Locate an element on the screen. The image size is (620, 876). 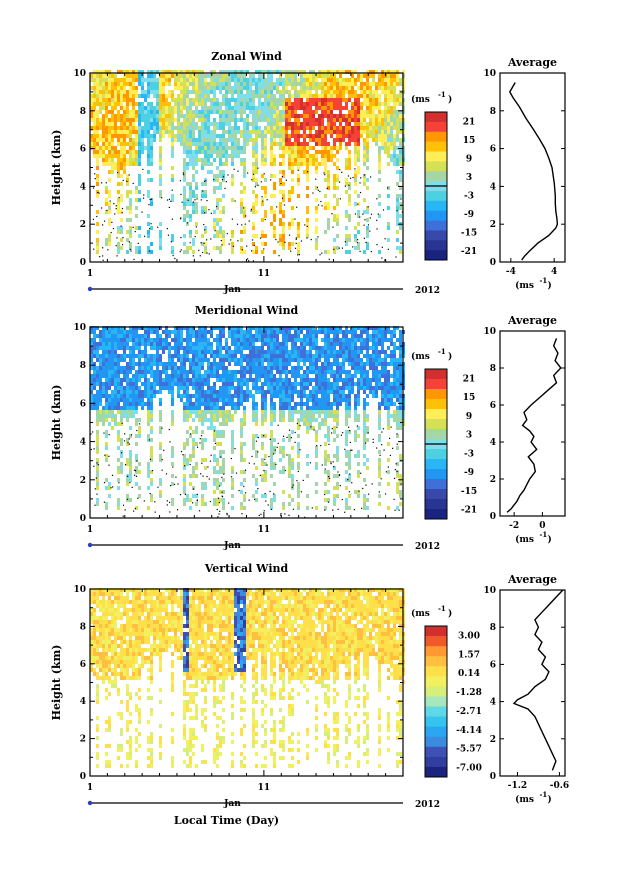
colorbar-tick-label: -7.00 is located at coordinates (469, 769).